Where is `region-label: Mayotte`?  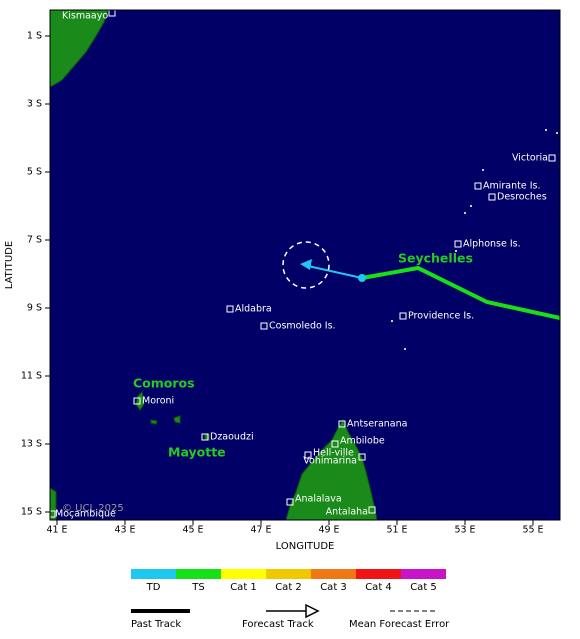 region-label: Mayotte is located at coordinates (197, 452).